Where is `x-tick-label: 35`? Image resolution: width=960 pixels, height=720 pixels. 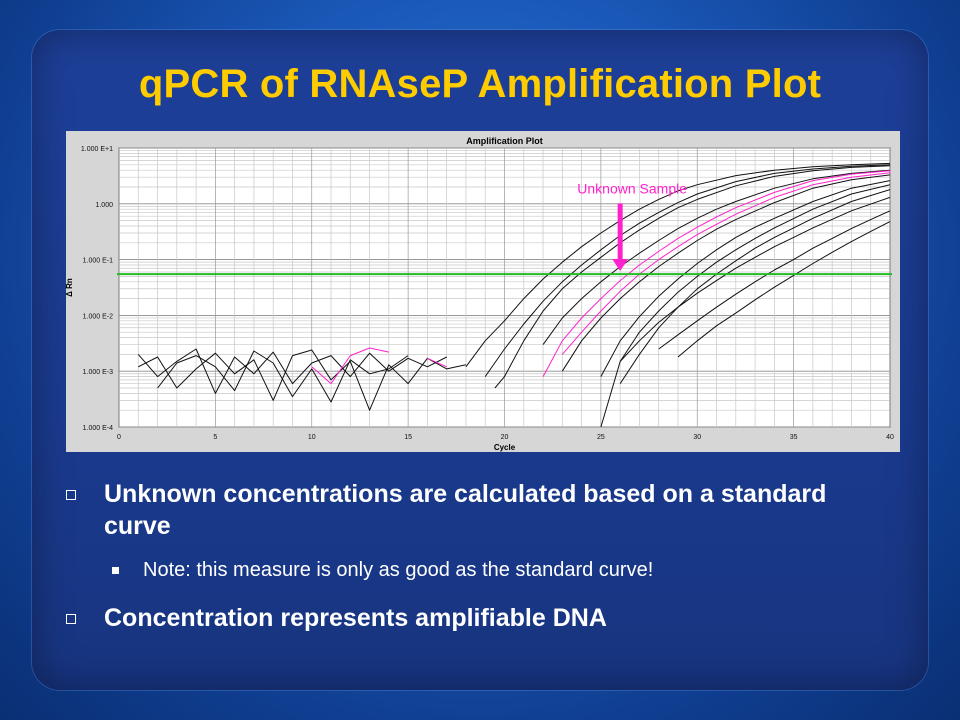 x-tick-label: 35 is located at coordinates (794, 437).